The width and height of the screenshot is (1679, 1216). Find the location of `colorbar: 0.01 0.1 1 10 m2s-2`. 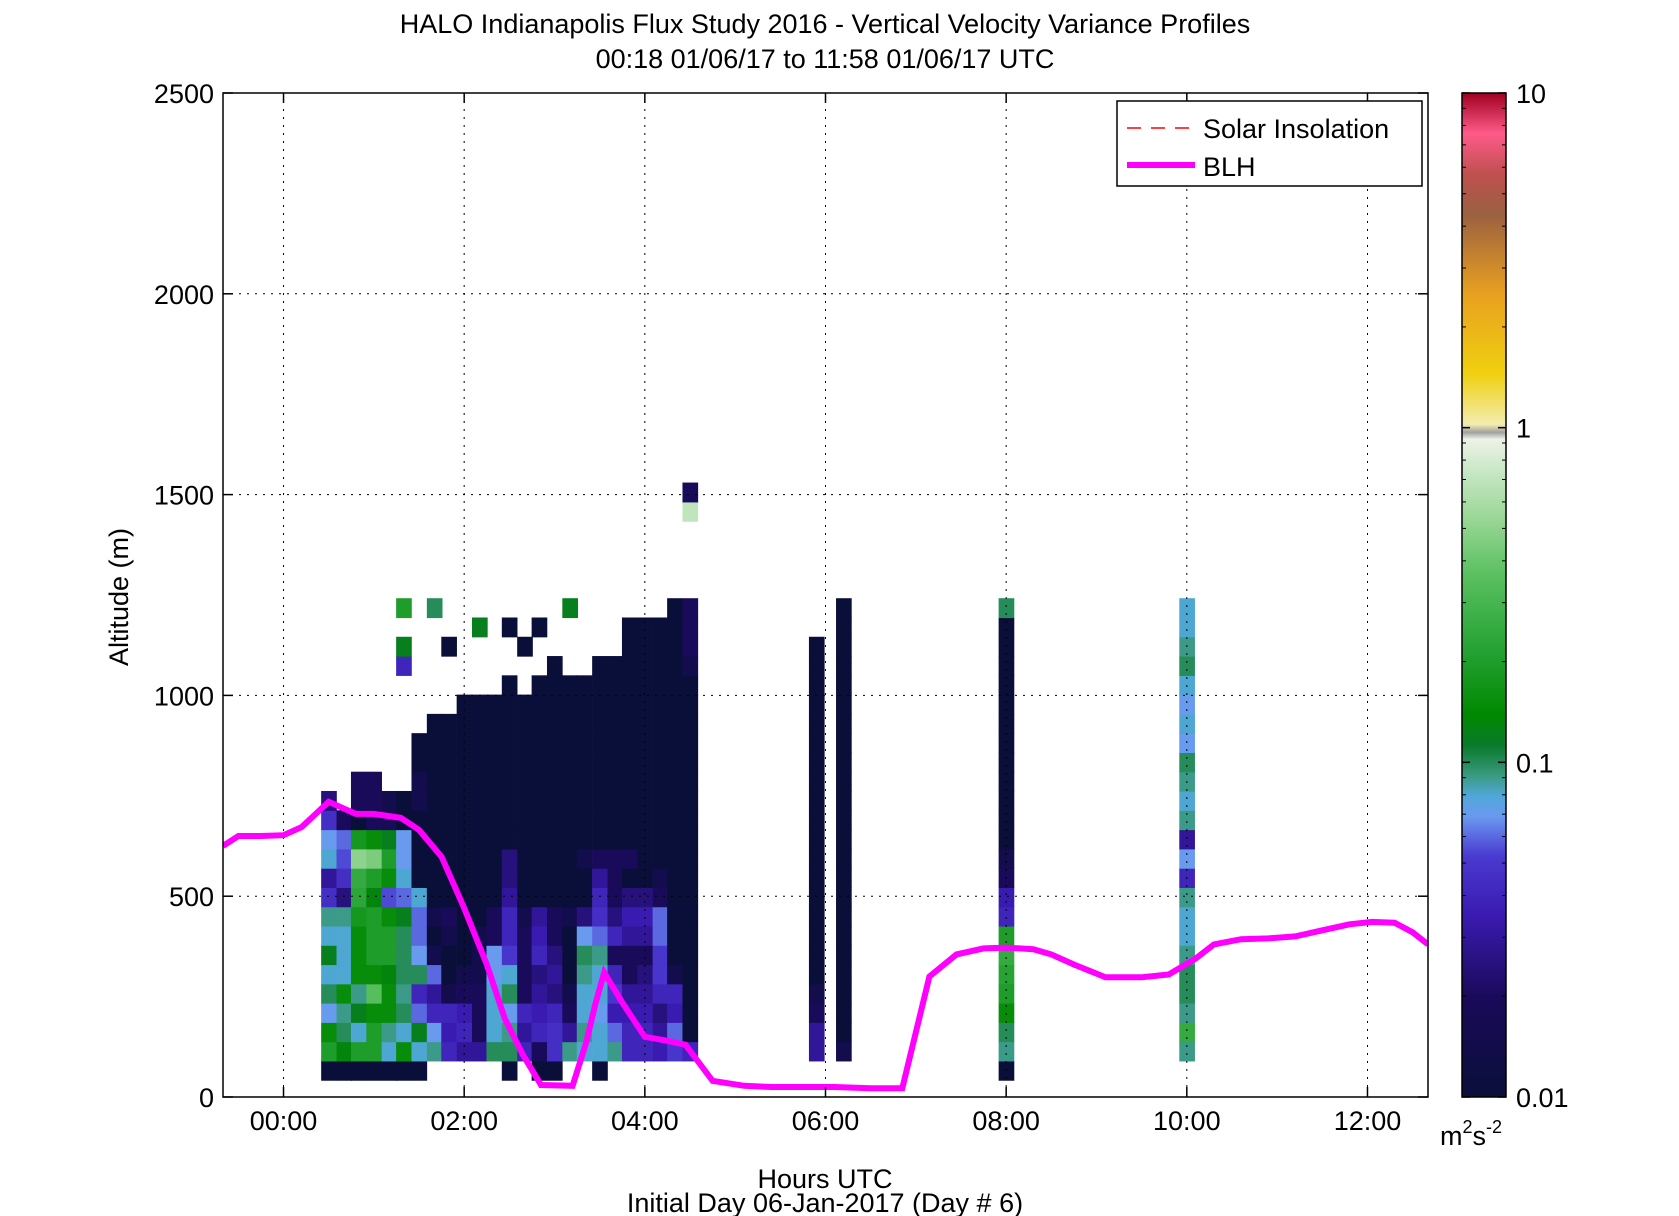

colorbar: 0.01 0.1 1 10 m2s-2 is located at coordinates (1504, 615).